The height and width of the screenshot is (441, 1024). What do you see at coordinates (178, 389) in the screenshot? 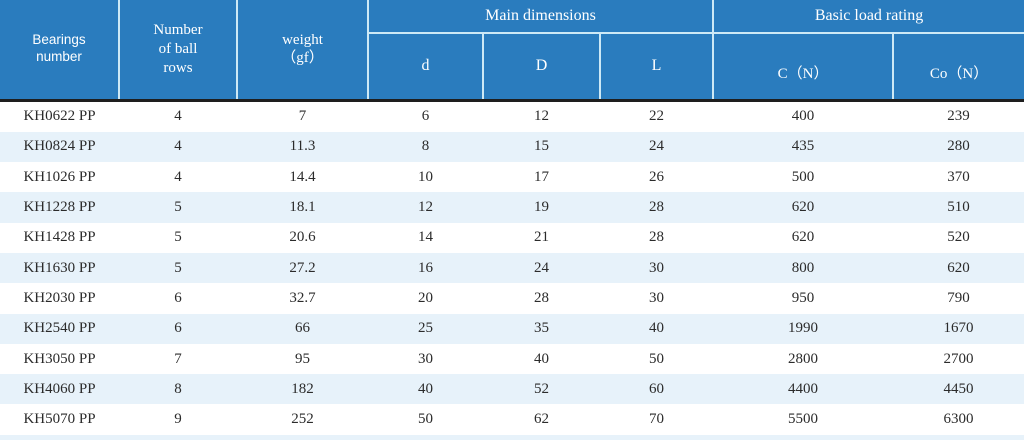
I see `cell-ball-rows: 8` at bounding box center [178, 389].